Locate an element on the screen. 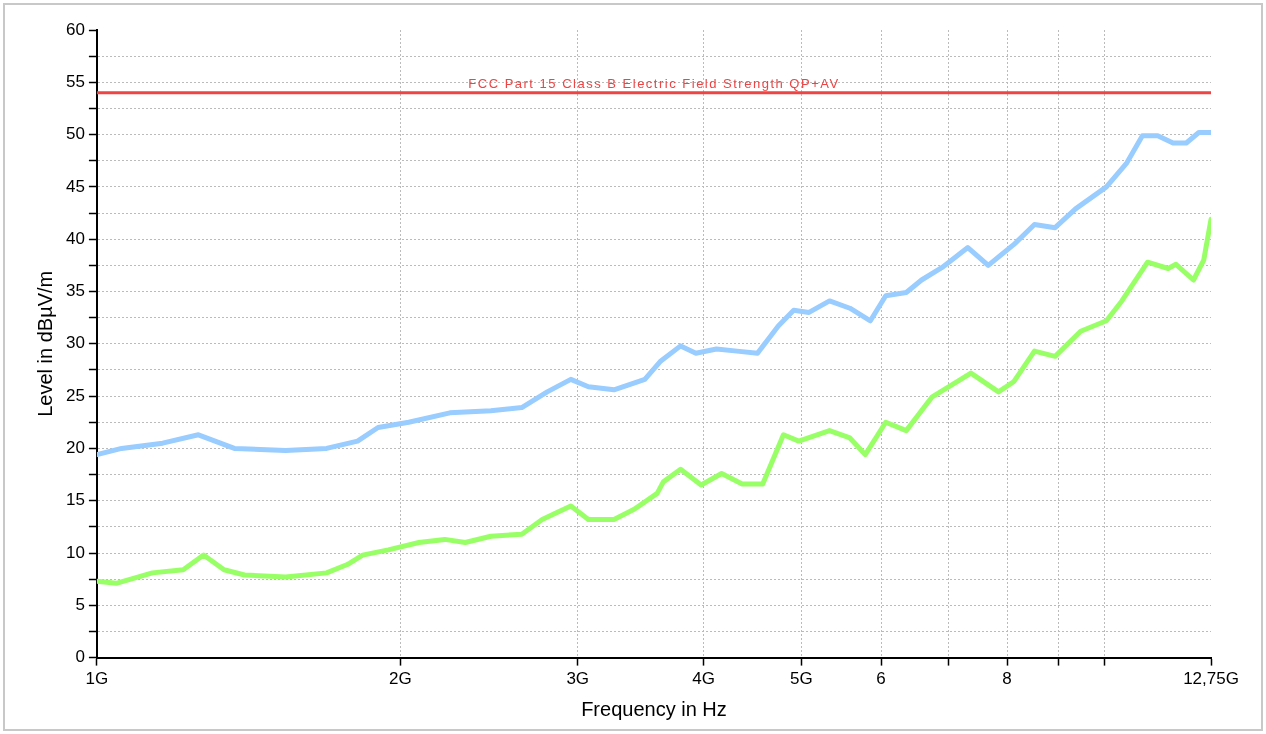 The image size is (1266, 734). y-tick-label: 25 is located at coordinates (75, 395).